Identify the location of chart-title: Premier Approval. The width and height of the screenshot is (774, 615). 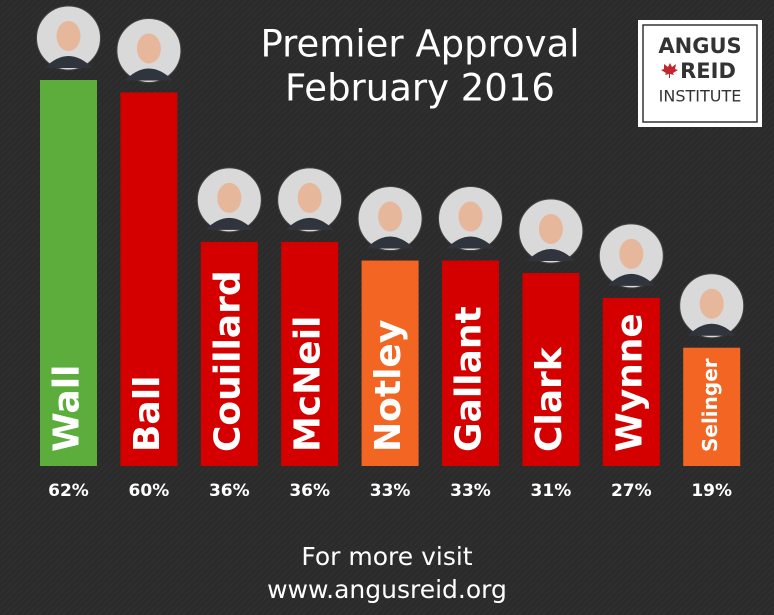
(419, 44).